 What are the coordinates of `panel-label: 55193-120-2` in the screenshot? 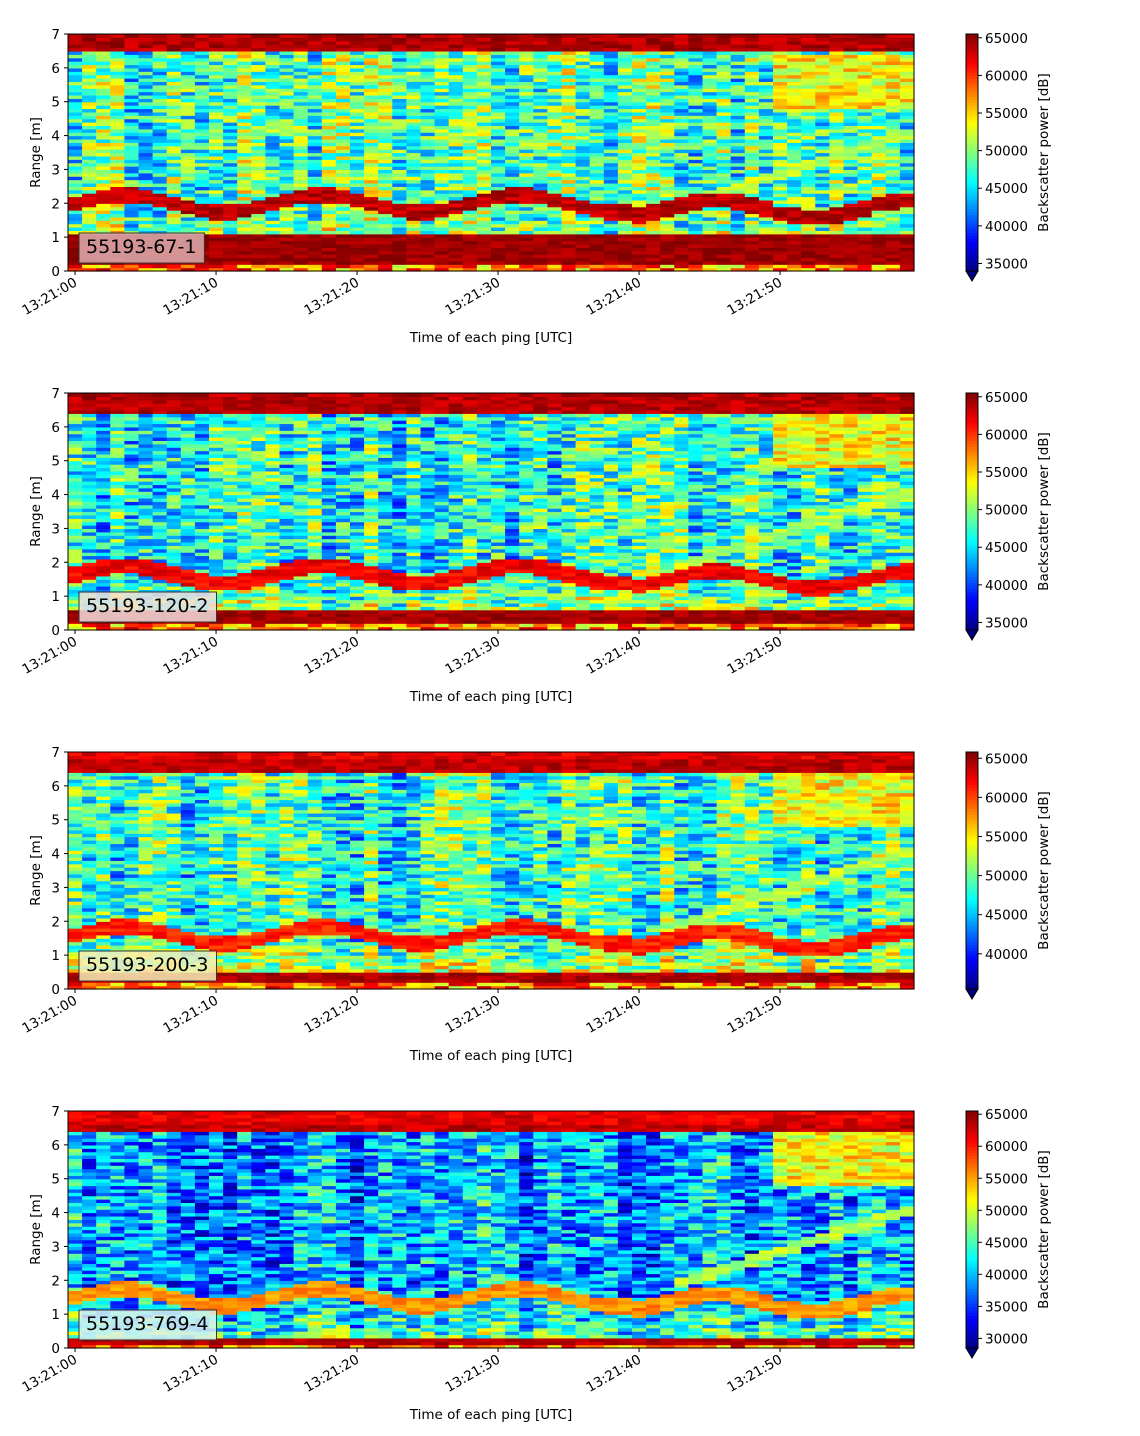 It's located at (148, 607).